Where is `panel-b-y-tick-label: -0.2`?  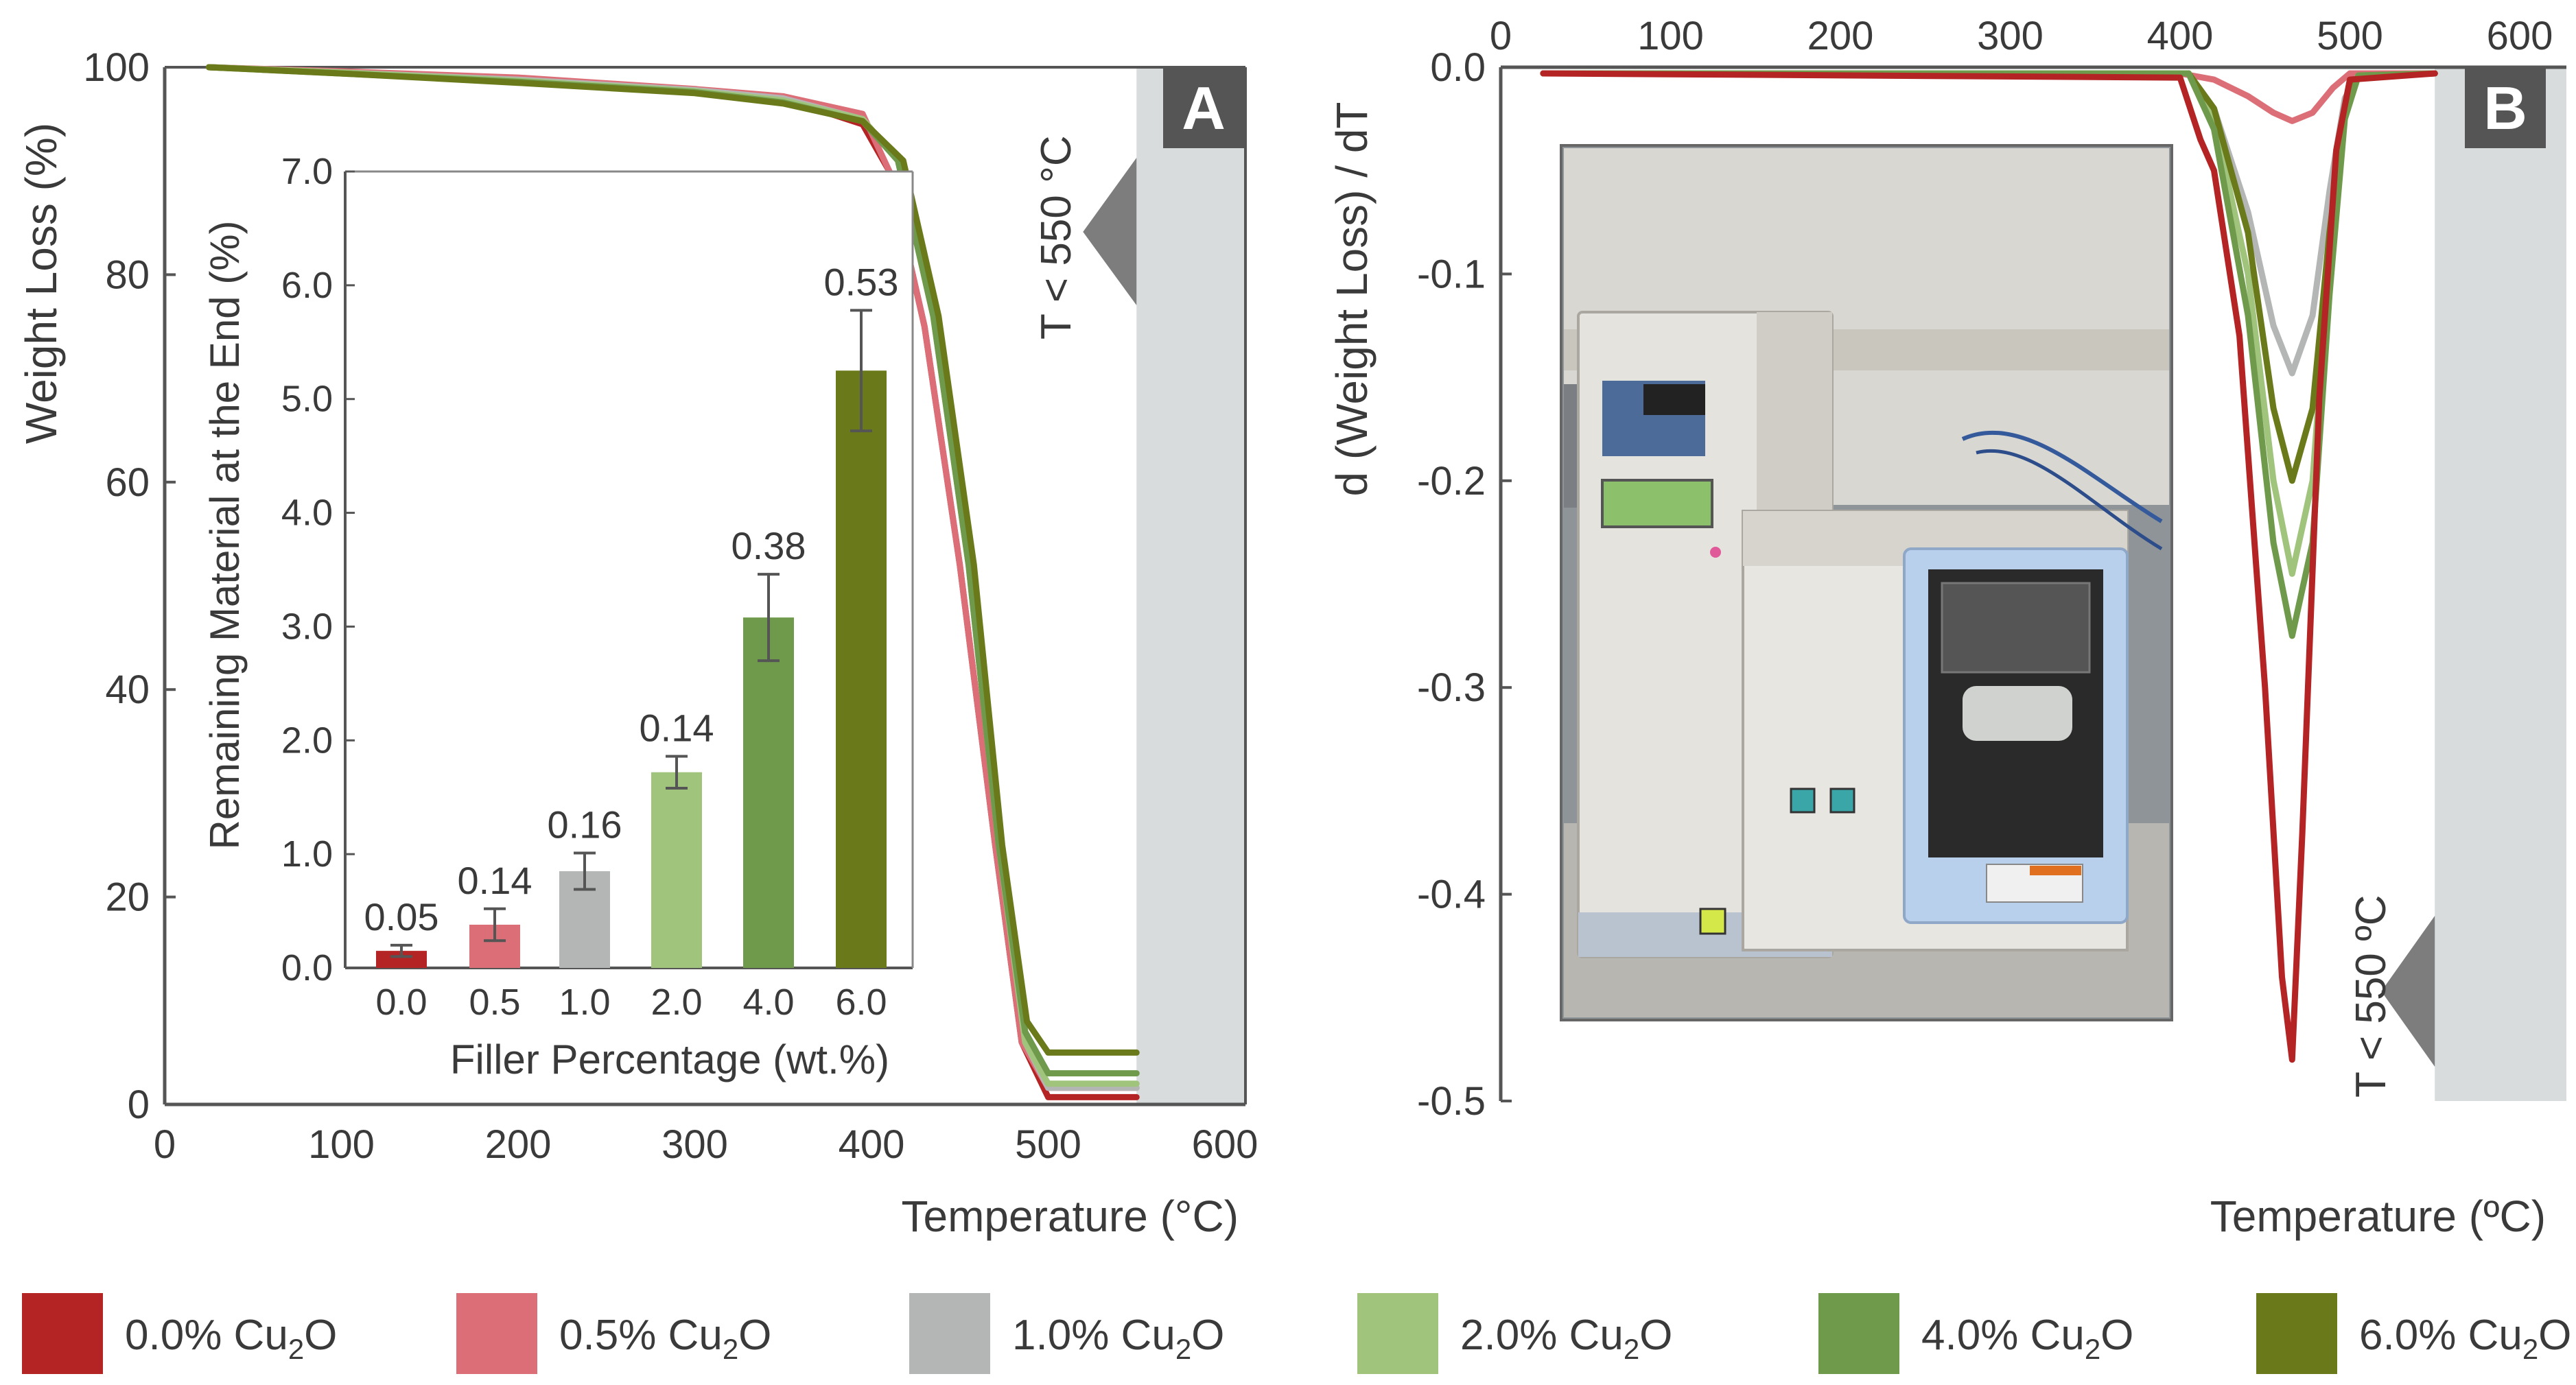
panel-b-y-tick-label: -0.2 is located at coordinates (1451, 482).